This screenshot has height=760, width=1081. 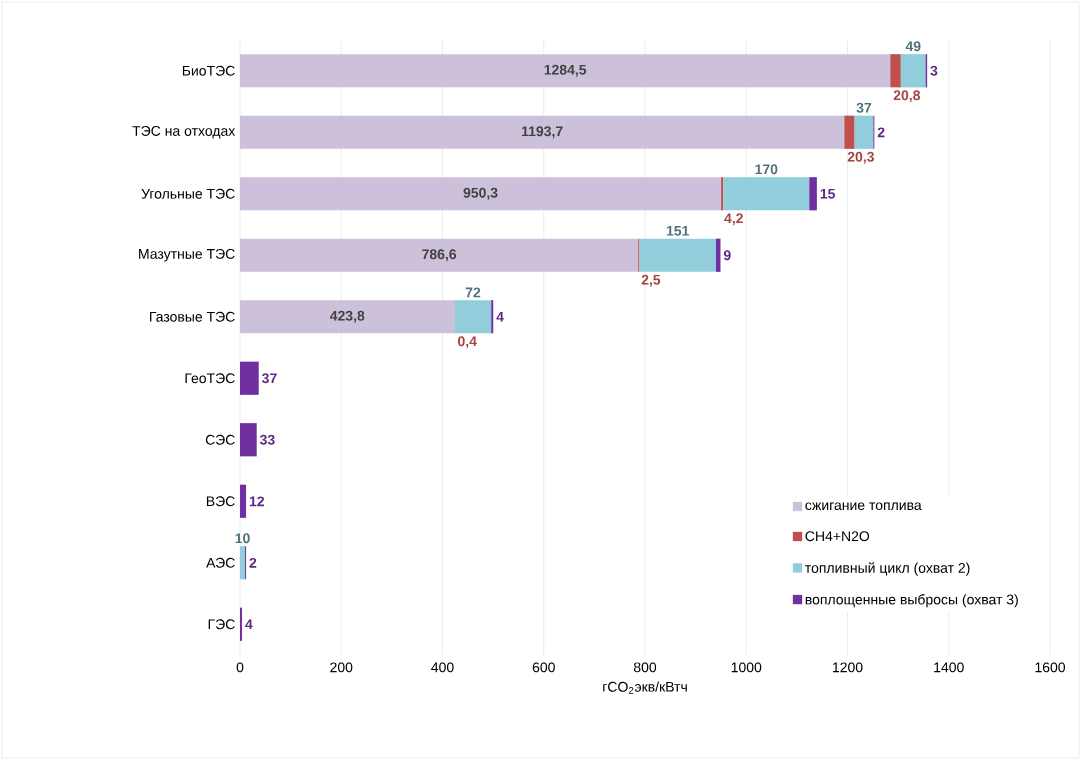 What do you see at coordinates (543, 667) in the screenshot?
I see `x-tick-label: 600` at bounding box center [543, 667].